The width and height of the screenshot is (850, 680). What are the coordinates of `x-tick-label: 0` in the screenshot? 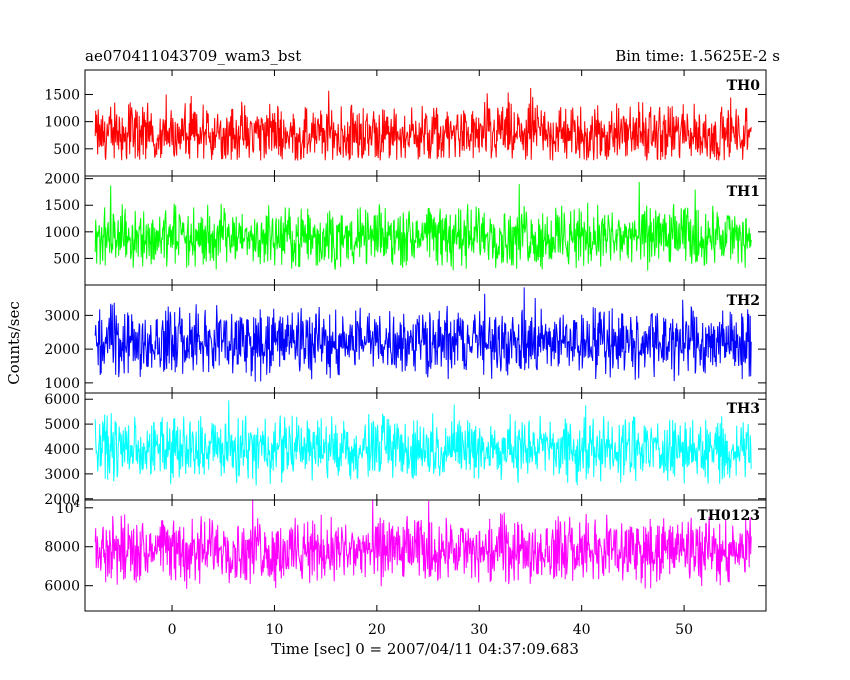 It's located at (172, 630).